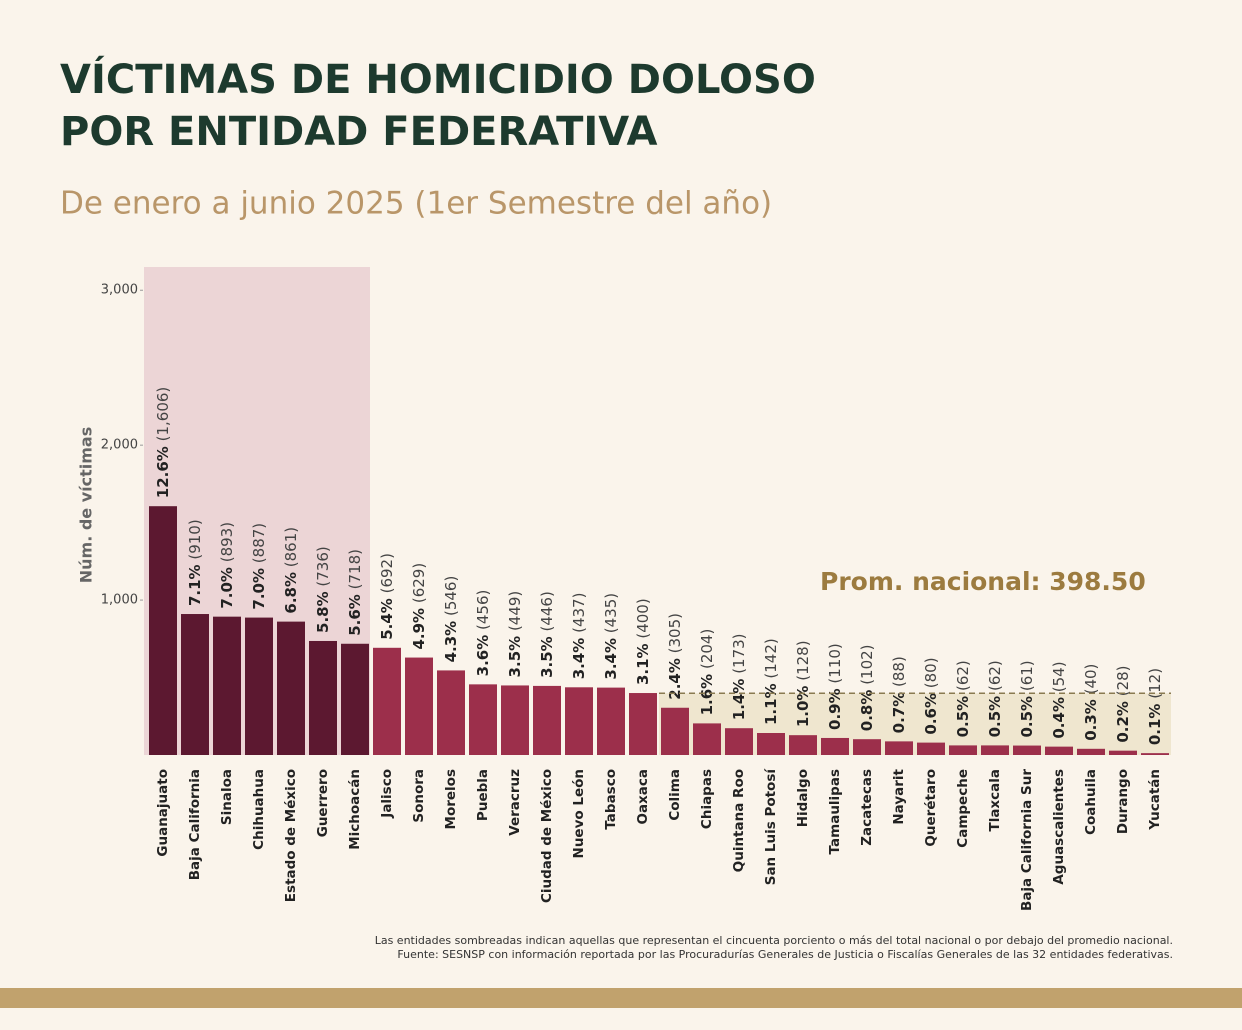 Image resolution: width=1242 pixels, height=1030 pixels. Describe the element at coordinates (643, 618) in the screenshot. I see `count-label: (400)` at that location.